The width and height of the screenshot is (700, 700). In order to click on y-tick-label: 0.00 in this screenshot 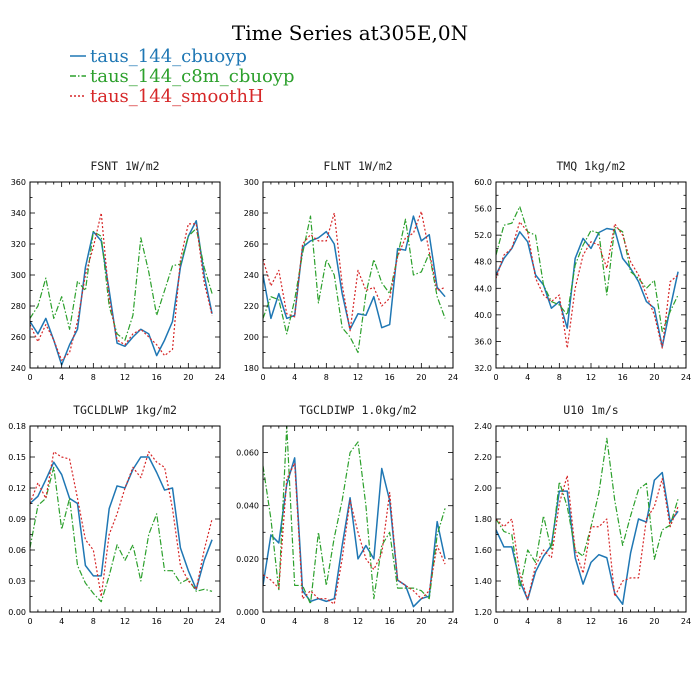, I will do `click(17, 612)`.